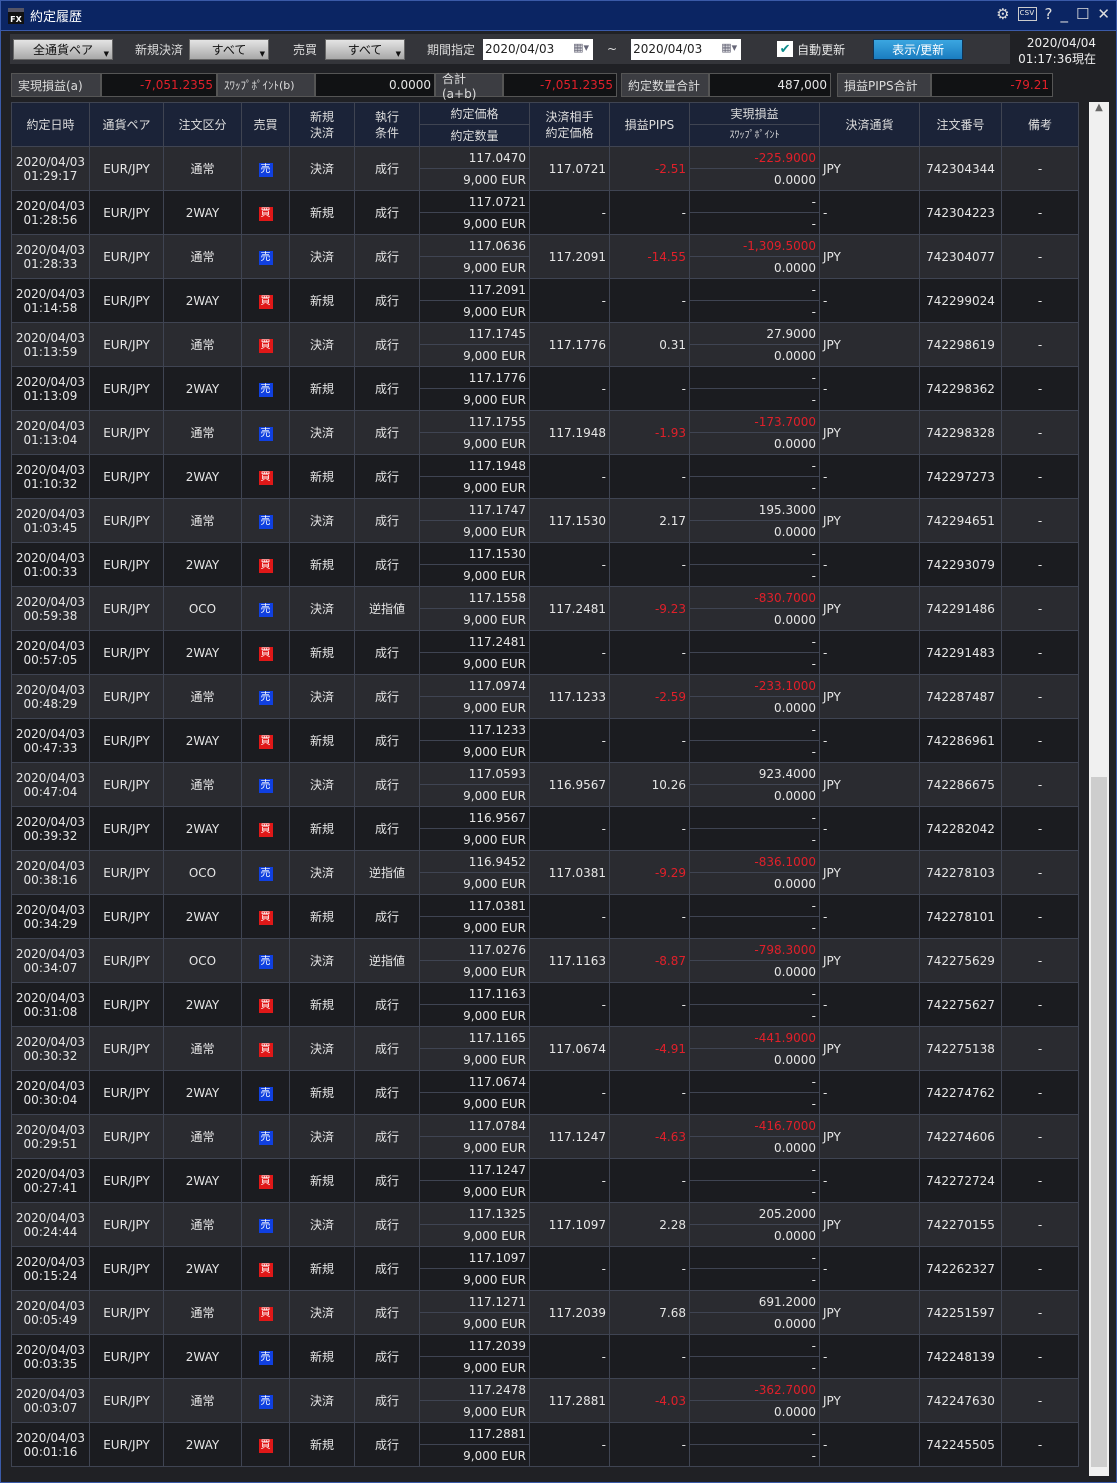  What do you see at coordinates (918, 49) in the screenshot?
I see `refresh-button: 表示/更新` at bounding box center [918, 49].